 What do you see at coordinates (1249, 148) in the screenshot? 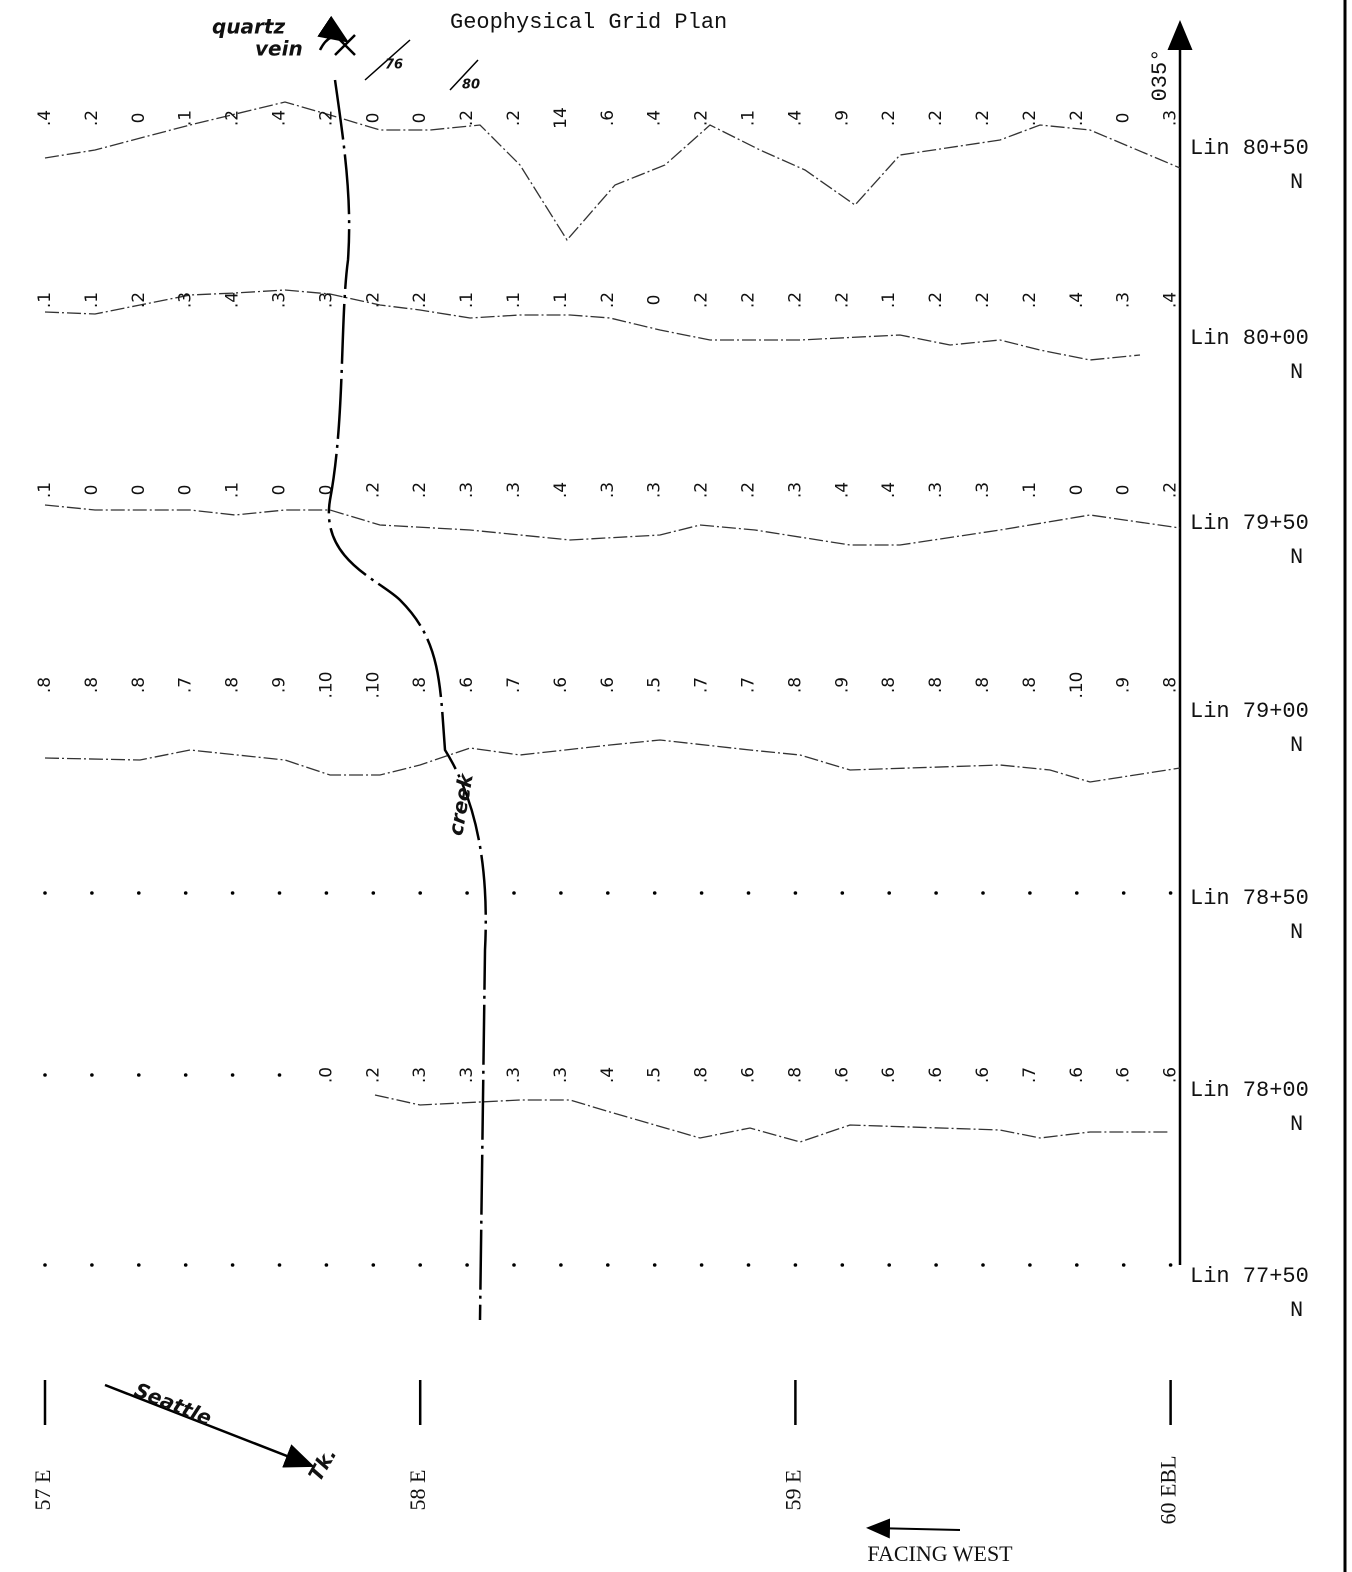
I see `line-label: Lin 80+50` at bounding box center [1249, 148].